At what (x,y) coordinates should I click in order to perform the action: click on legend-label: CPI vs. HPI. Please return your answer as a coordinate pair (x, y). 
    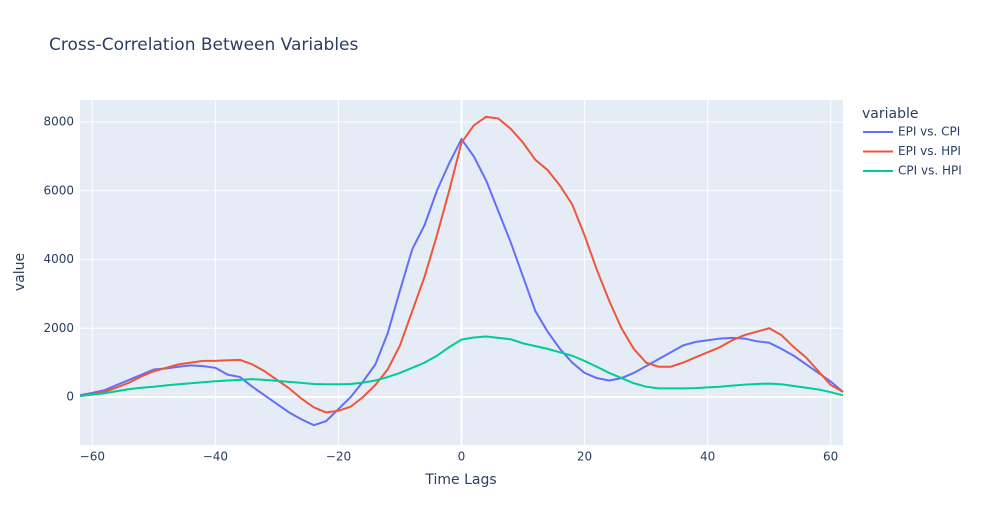
    Looking at the image, I should click on (930, 171).